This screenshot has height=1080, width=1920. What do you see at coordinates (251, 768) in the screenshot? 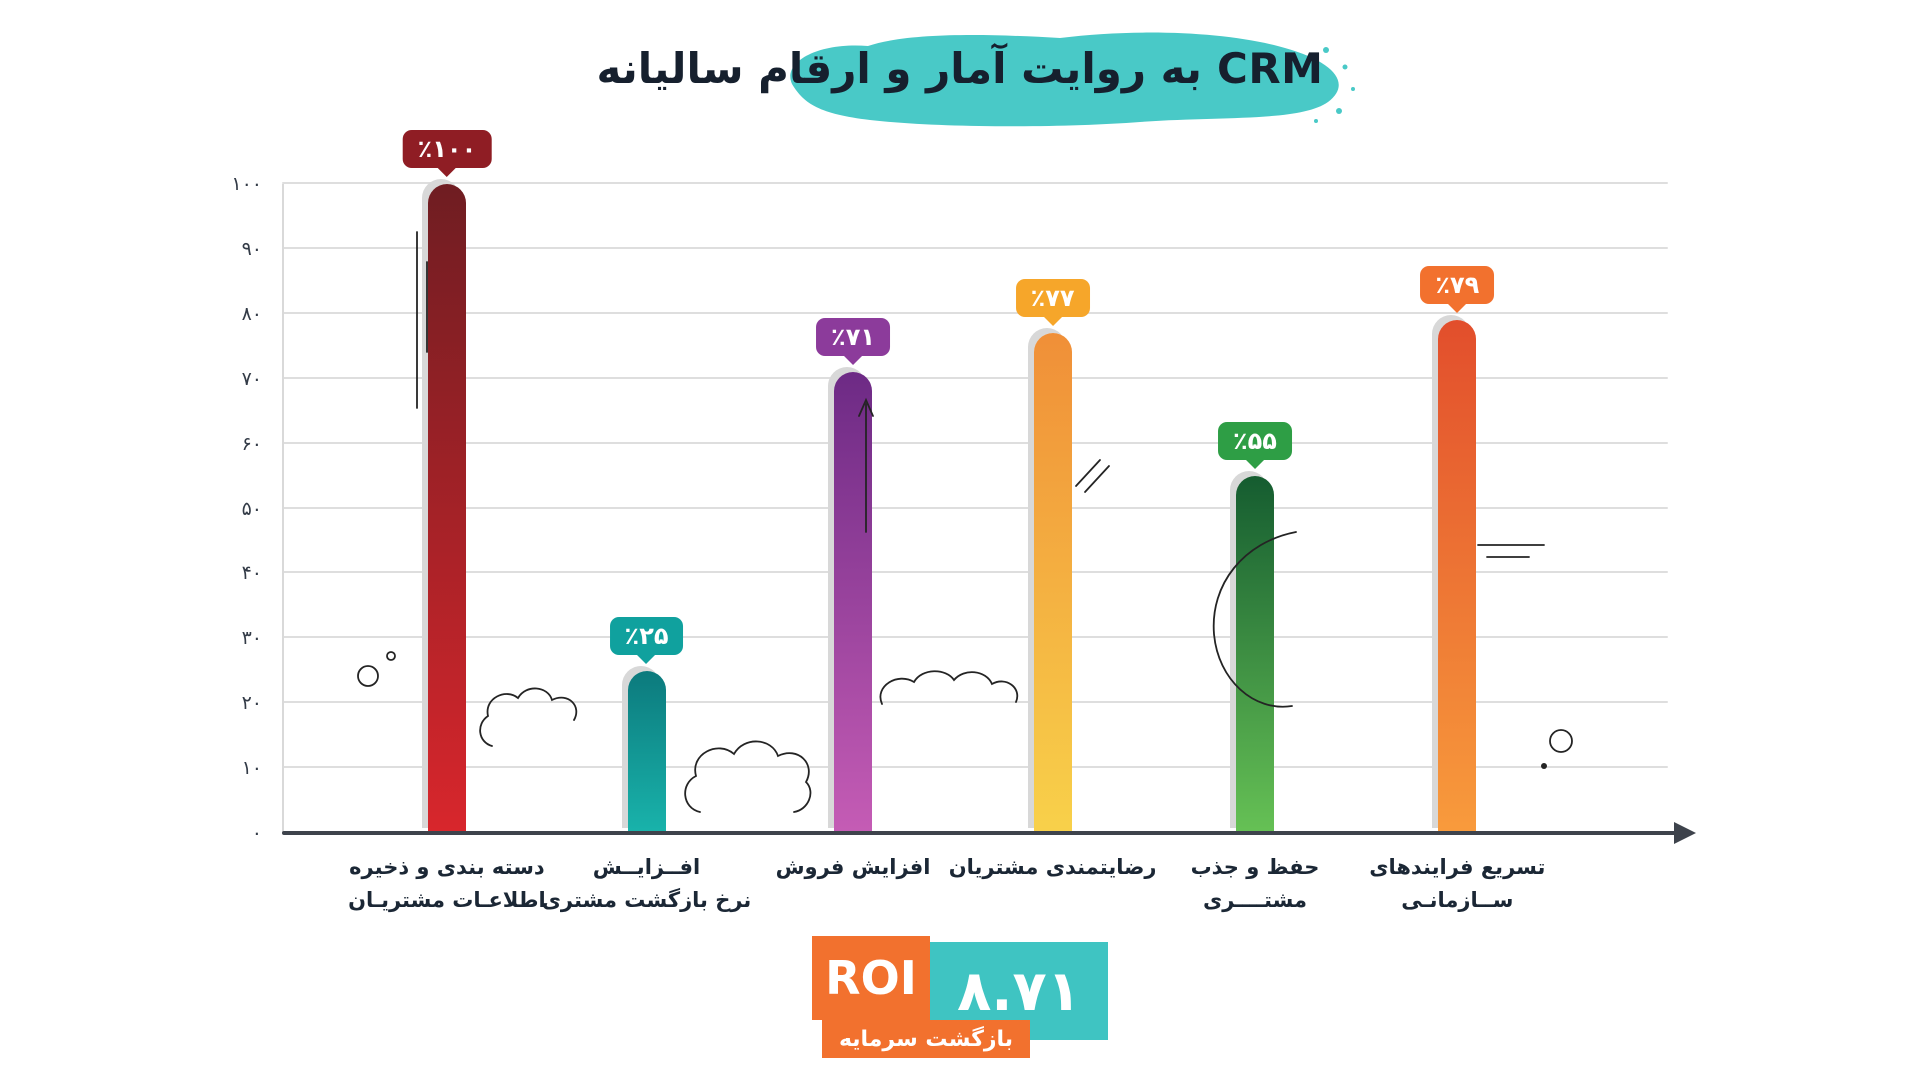
I see `y-tick-label: ۱۰` at bounding box center [251, 768].